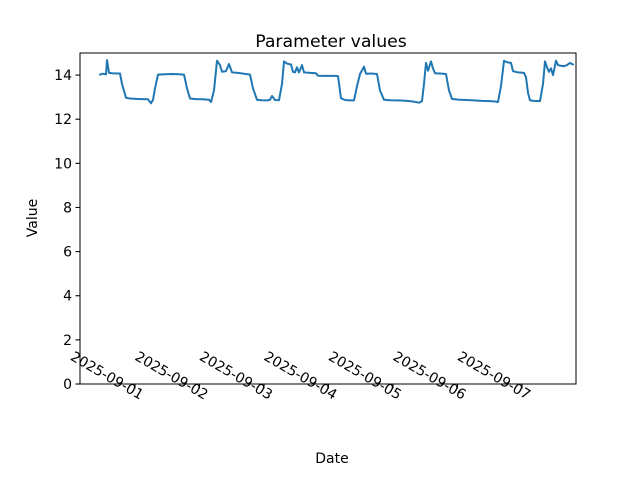 This screenshot has width=640, height=480. Describe the element at coordinates (494, 376) in the screenshot. I see `x-tick-label: 2025-09-07` at that location.